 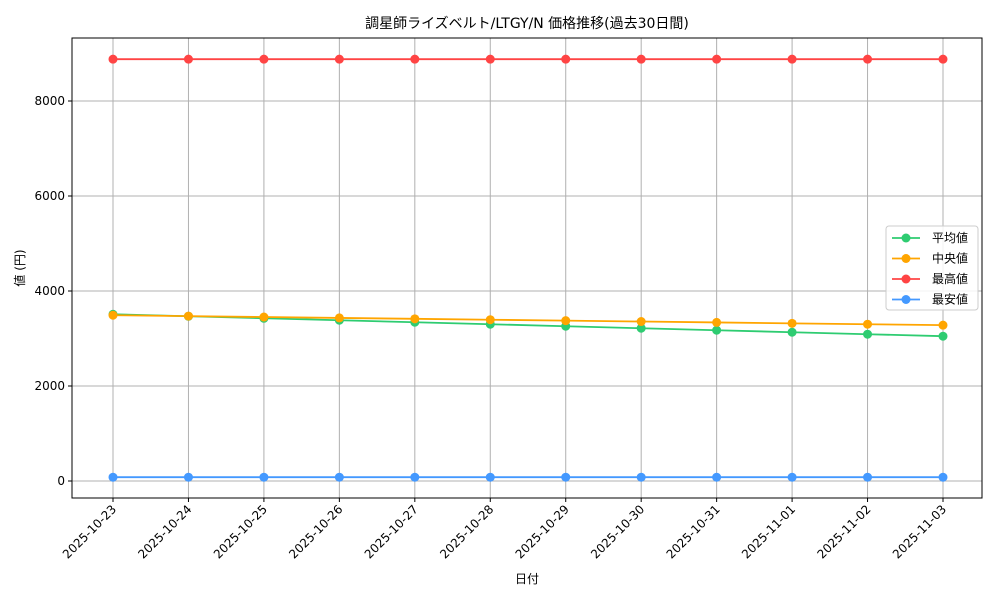 What do you see at coordinates (61, 481) in the screenshot?
I see `y-tick-label: 0` at bounding box center [61, 481].